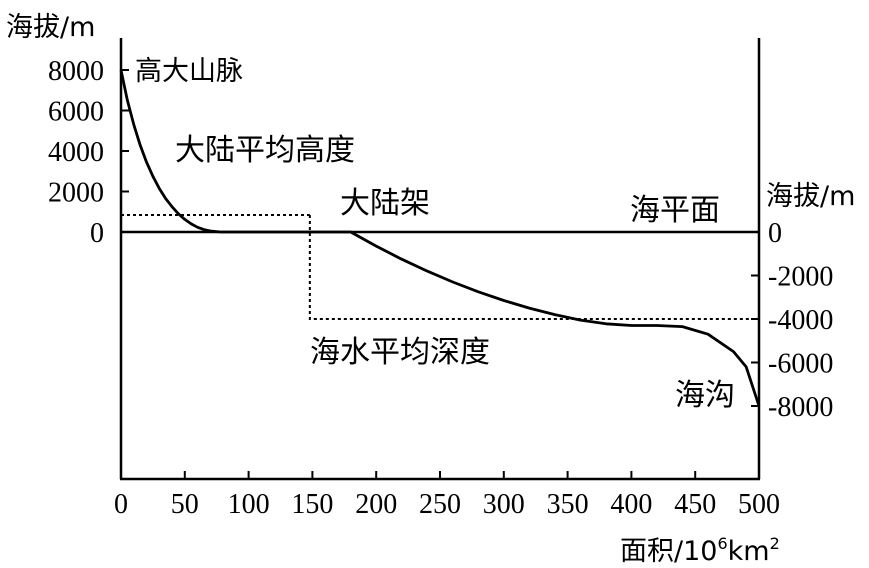 The width and height of the screenshot is (869, 568). I want to click on left-y-tick-labels: 8000 6000 4000 2000 0, so click(76, 152).